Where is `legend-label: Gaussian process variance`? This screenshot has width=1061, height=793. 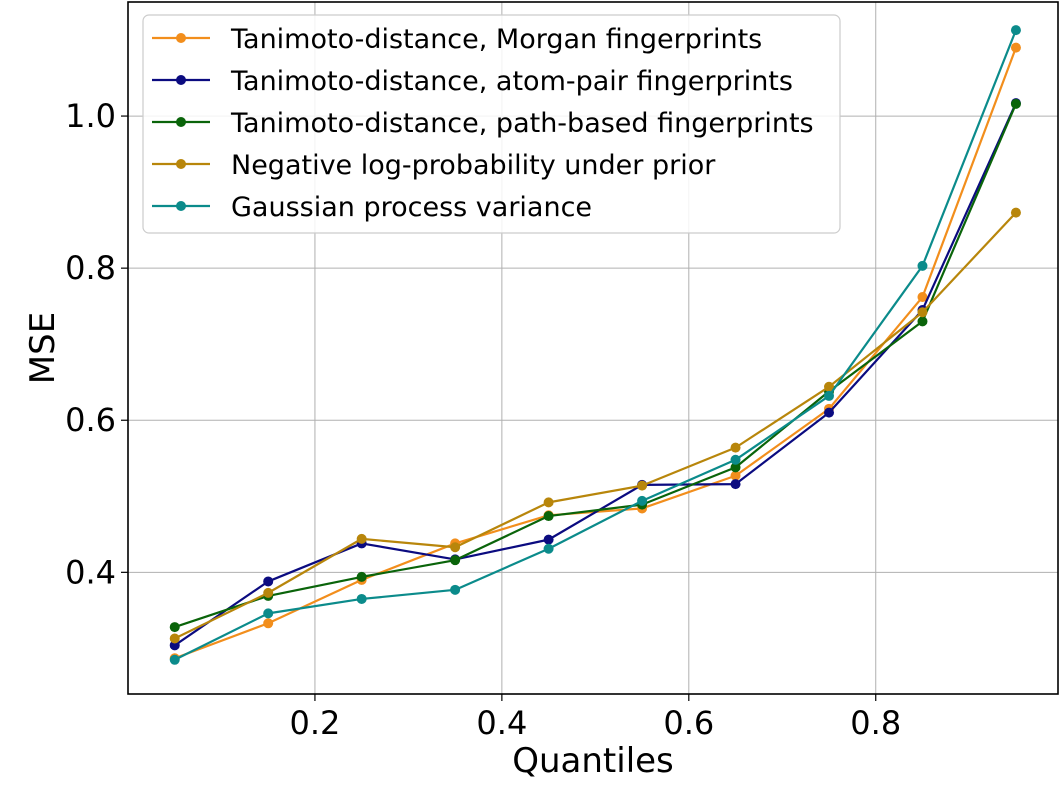 legend-label: Gaussian process variance is located at coordinates (411, 207).